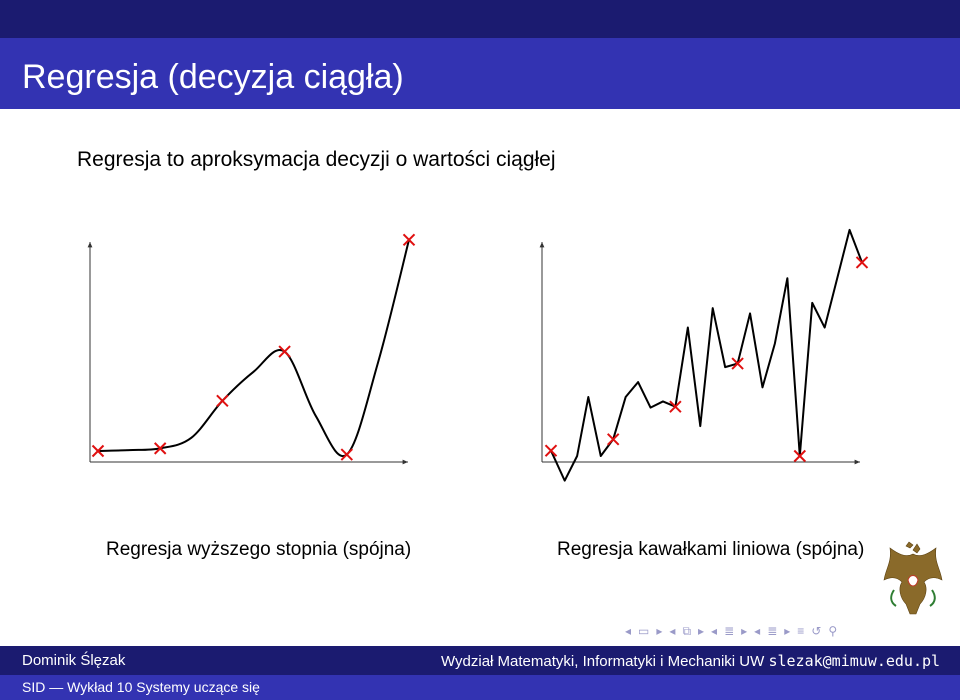  I want to click on beamer-navigation: ◂ ▭ ▸ ◂ ⧉ ▸ ◂ ≣ ▸ ◂ ≣ ▸ ≡ ↺ ⚲, so click(731, 631).